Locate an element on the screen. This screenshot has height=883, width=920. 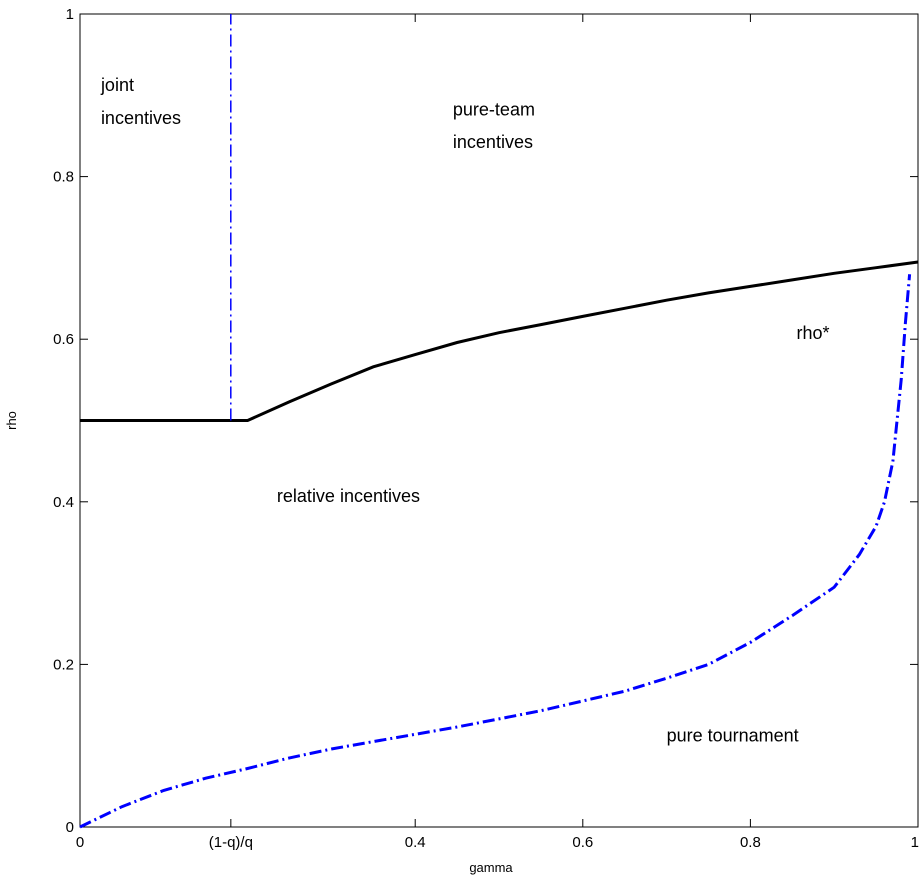
y-tick-label: 0.8 is located at coordinates (63, 177).